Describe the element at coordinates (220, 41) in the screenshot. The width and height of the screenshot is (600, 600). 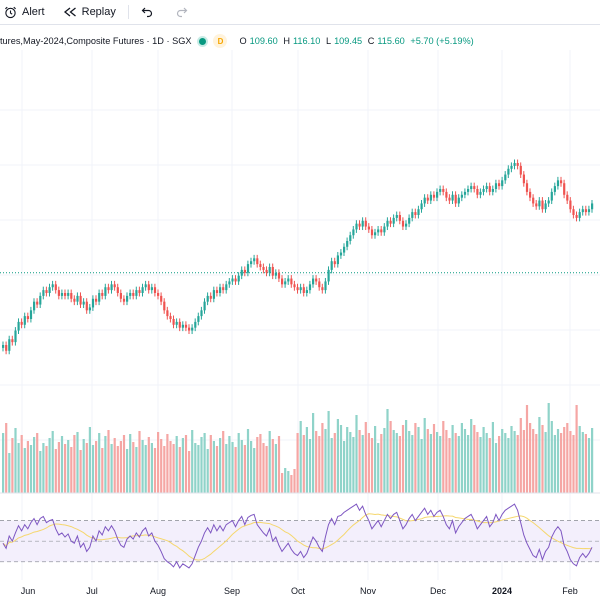
I see `delayed-data-badge: D` at that location.